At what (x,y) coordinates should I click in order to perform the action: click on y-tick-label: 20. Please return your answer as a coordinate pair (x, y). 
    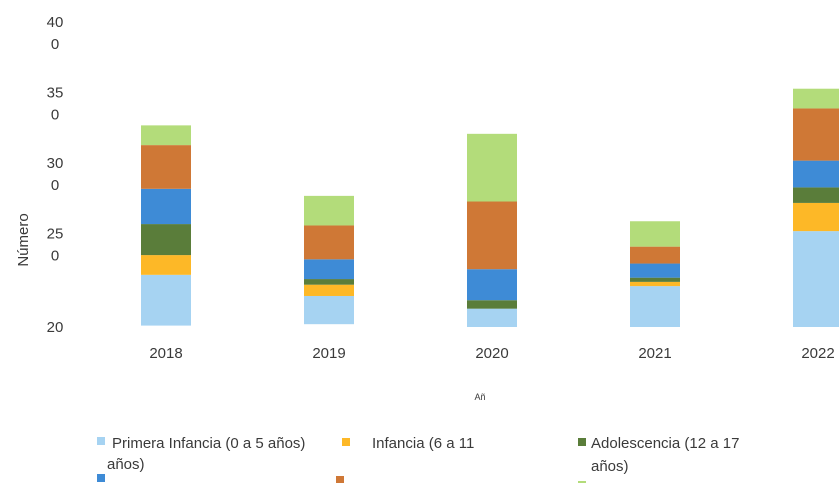
    Looking at the image, I should click on (55, 327).